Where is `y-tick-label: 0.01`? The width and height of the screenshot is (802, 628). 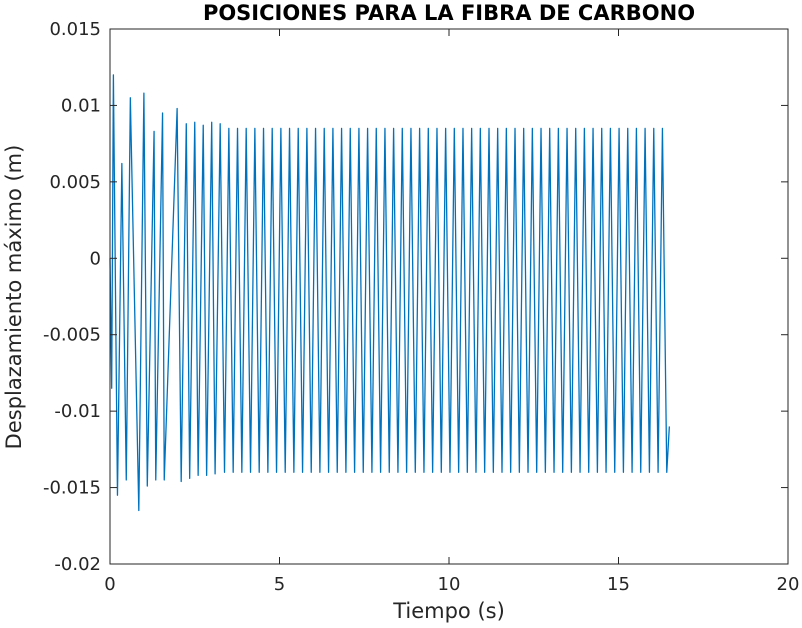
y-tick-label: 0.01 is located at coordinates (81, 105).